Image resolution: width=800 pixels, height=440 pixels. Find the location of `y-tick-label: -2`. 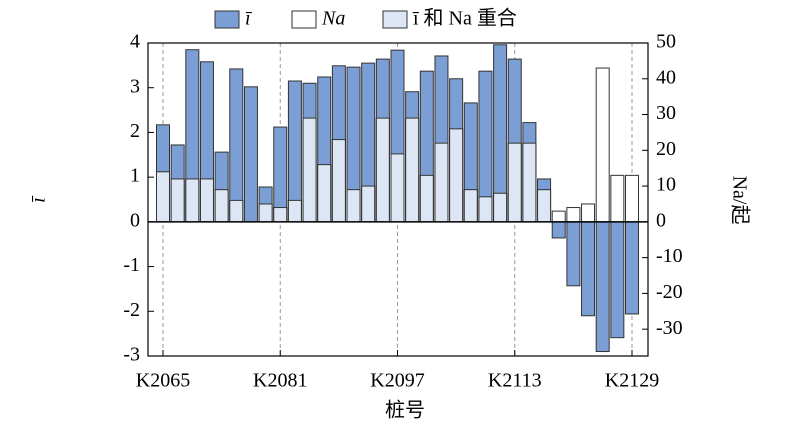

y-tick-label: -2 is located at coordinates (131, 310).